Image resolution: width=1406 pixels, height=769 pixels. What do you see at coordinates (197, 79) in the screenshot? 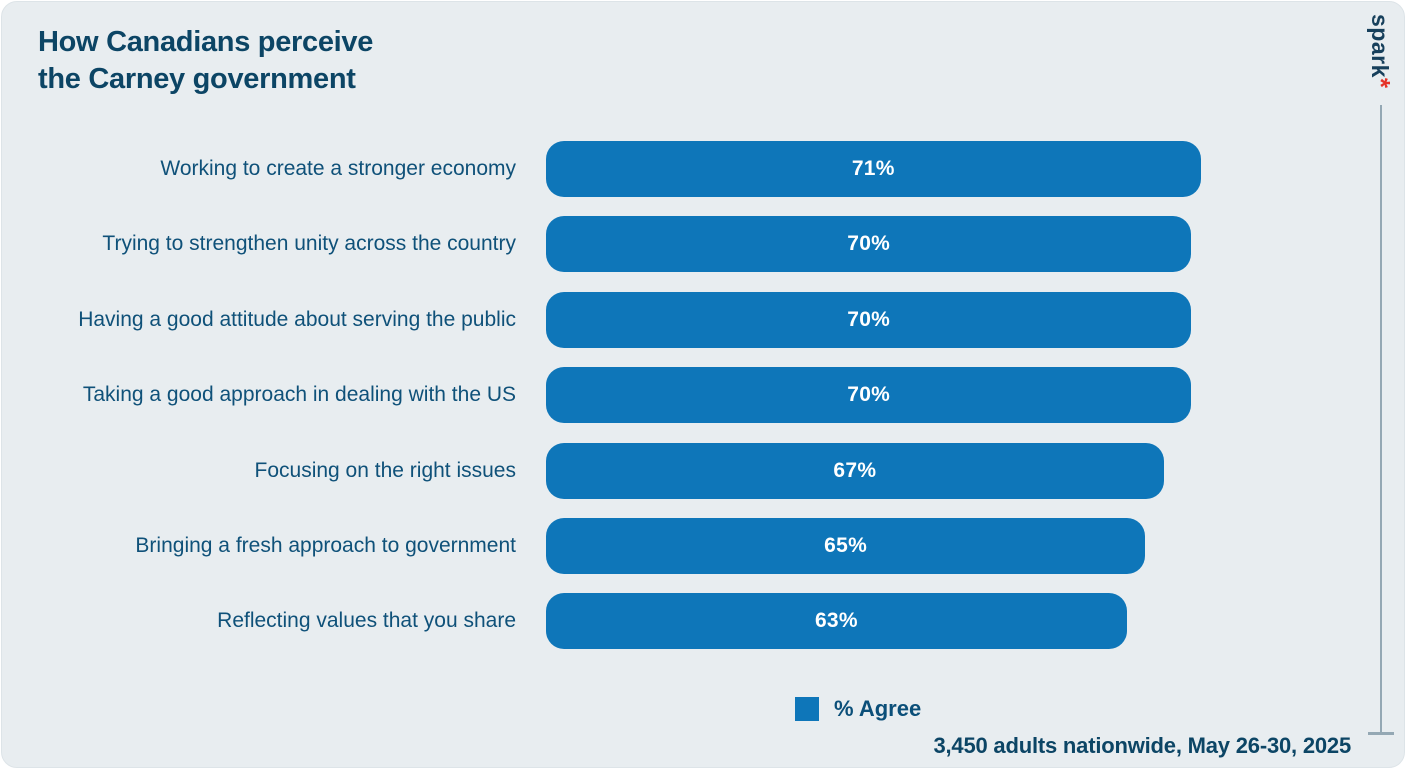
I see `page-title-line2: the Carney government` at bounding box center [197, 79].